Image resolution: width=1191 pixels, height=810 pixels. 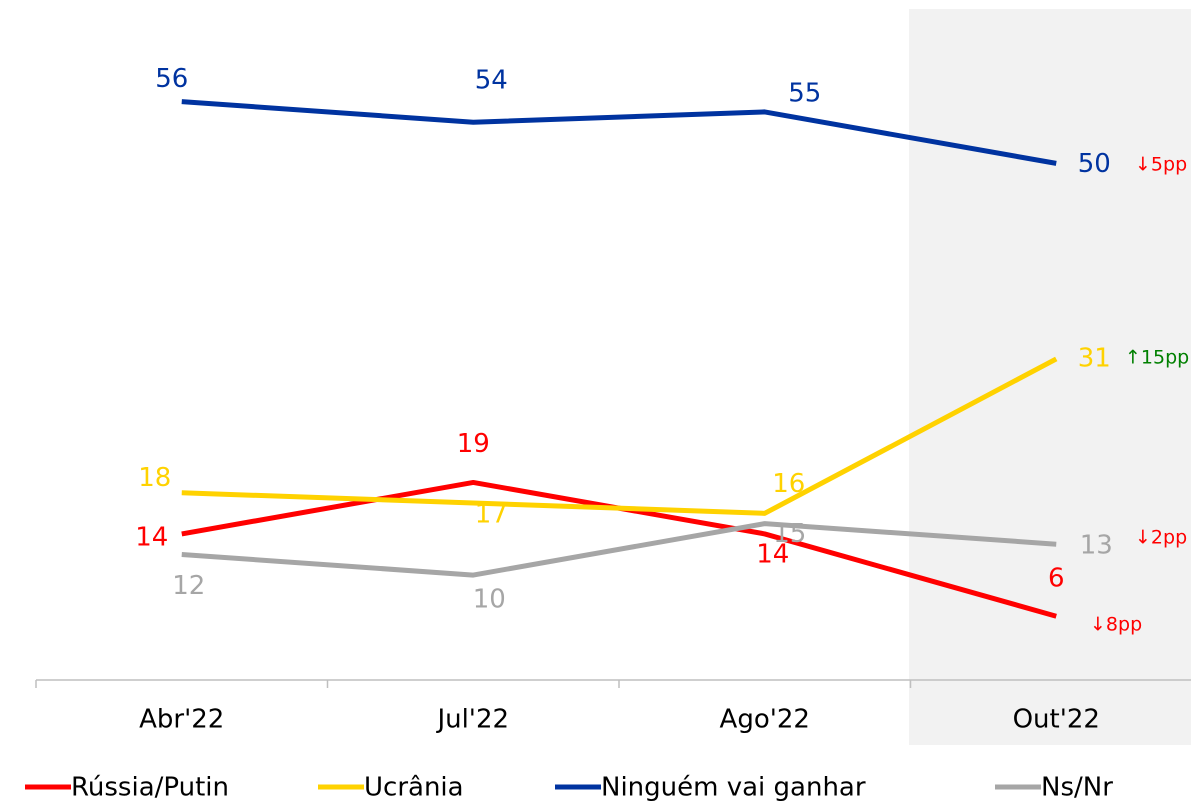 What do you see at coordinates (154, 478) in the screenshot?
I see `data-label: 18` at bounding box center [154, 478].